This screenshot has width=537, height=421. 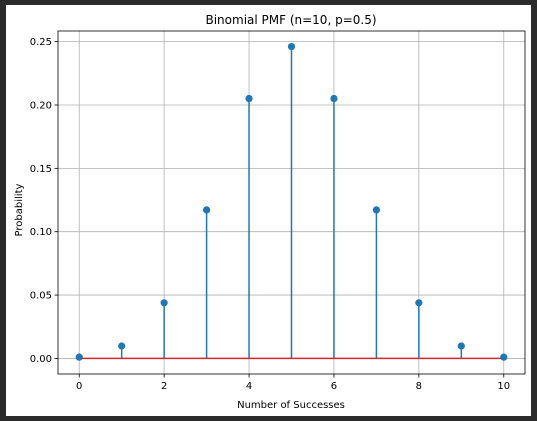 I want to click on x-tick-label: 2, so click(x=164, y=386).